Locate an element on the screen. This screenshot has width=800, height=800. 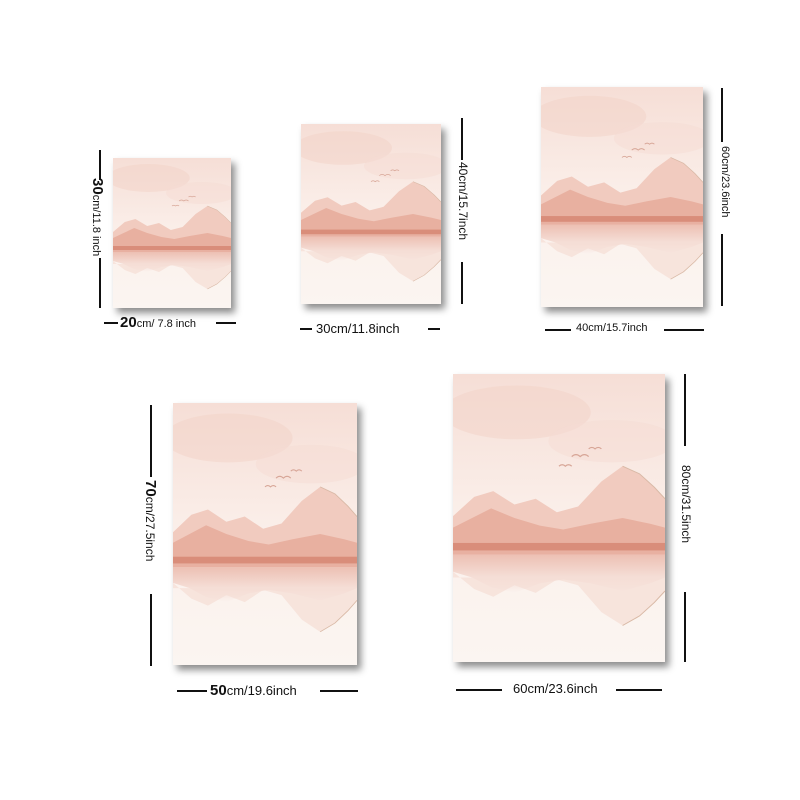
poster-60x80 is located at coordinates (559, 518).